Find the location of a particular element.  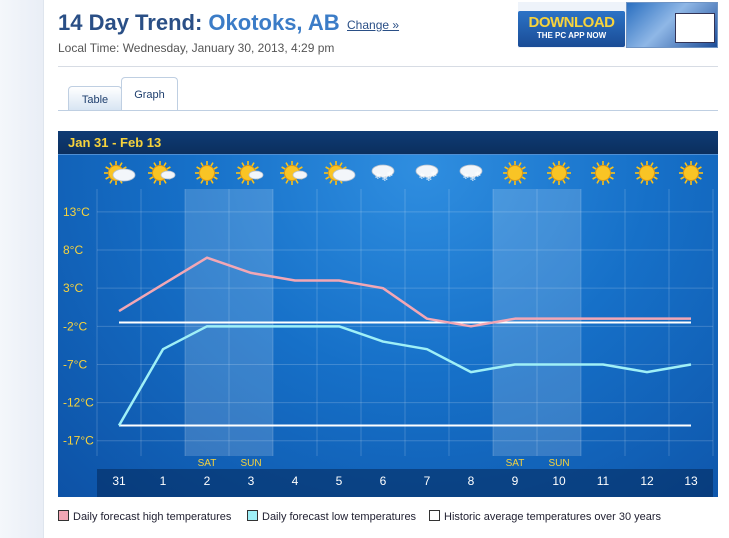

tab-divider is located at coordinates (388, 110).